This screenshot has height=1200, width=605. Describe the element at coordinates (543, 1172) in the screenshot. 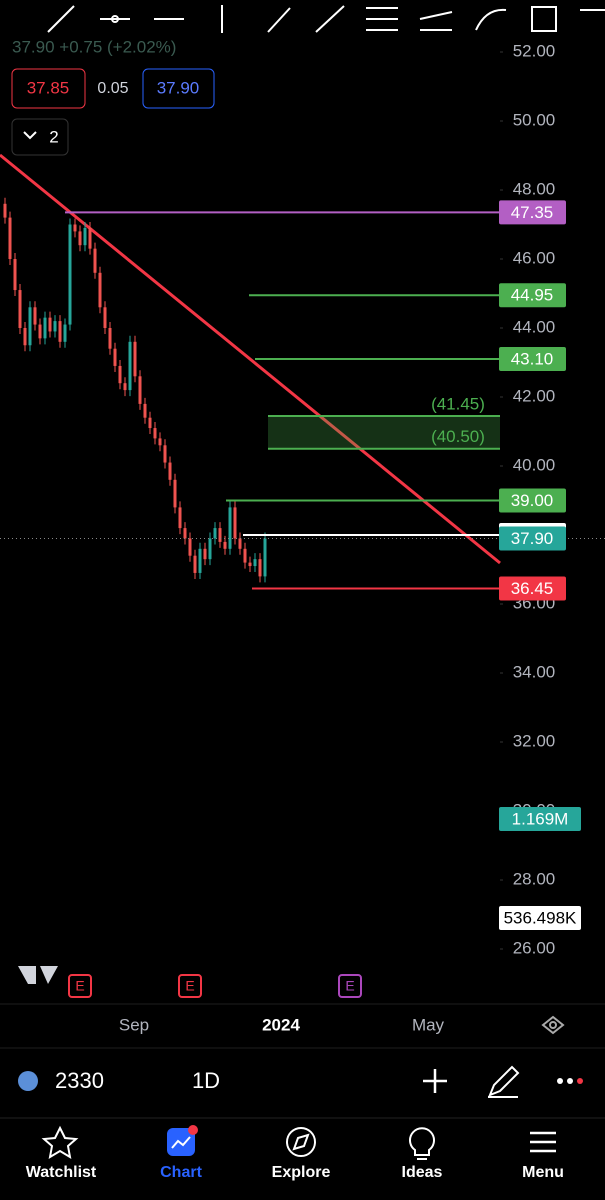

I see `tab-label: Menu` at that location.